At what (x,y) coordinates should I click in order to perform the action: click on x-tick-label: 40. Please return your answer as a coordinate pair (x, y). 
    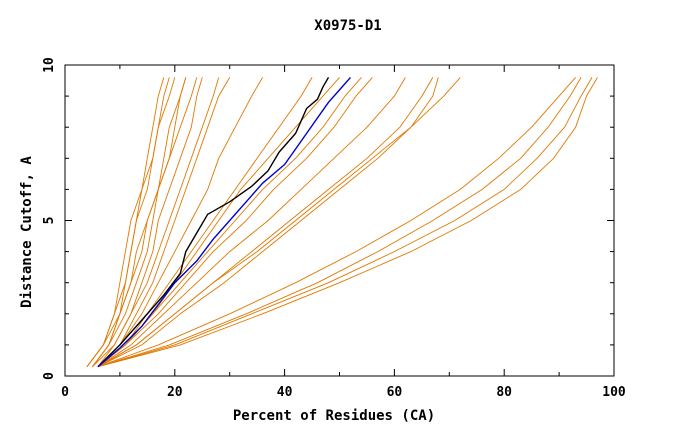
    Looking at the image, I should click on (285, 392).